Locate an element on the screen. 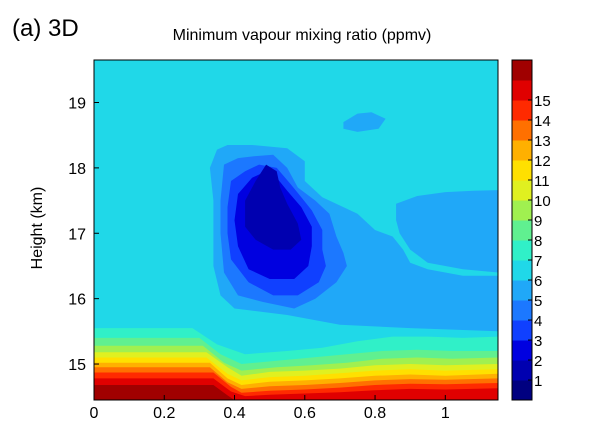 The width and height of the screenshot is (590, 425). y-axis-label: Height (km) is located at coordinates (37, 228).